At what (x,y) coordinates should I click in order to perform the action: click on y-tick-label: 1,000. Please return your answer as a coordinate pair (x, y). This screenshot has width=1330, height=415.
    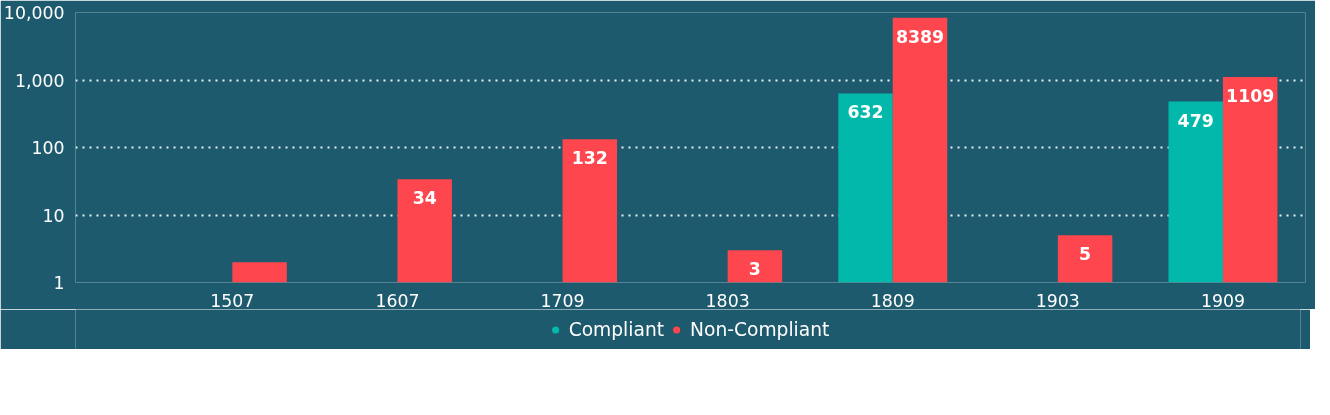
    Looking at the image, I should click on (39, 80).